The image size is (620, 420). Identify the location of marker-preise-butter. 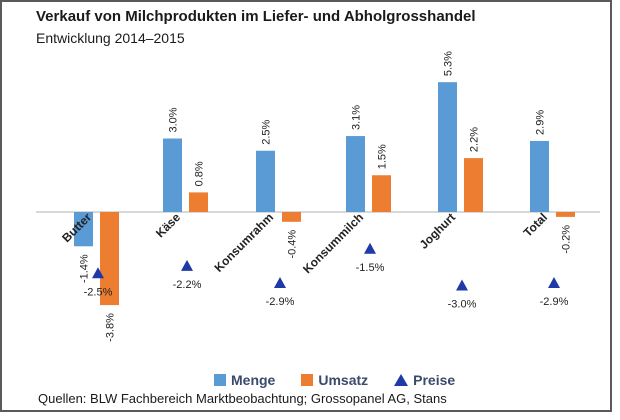
(98, 273).